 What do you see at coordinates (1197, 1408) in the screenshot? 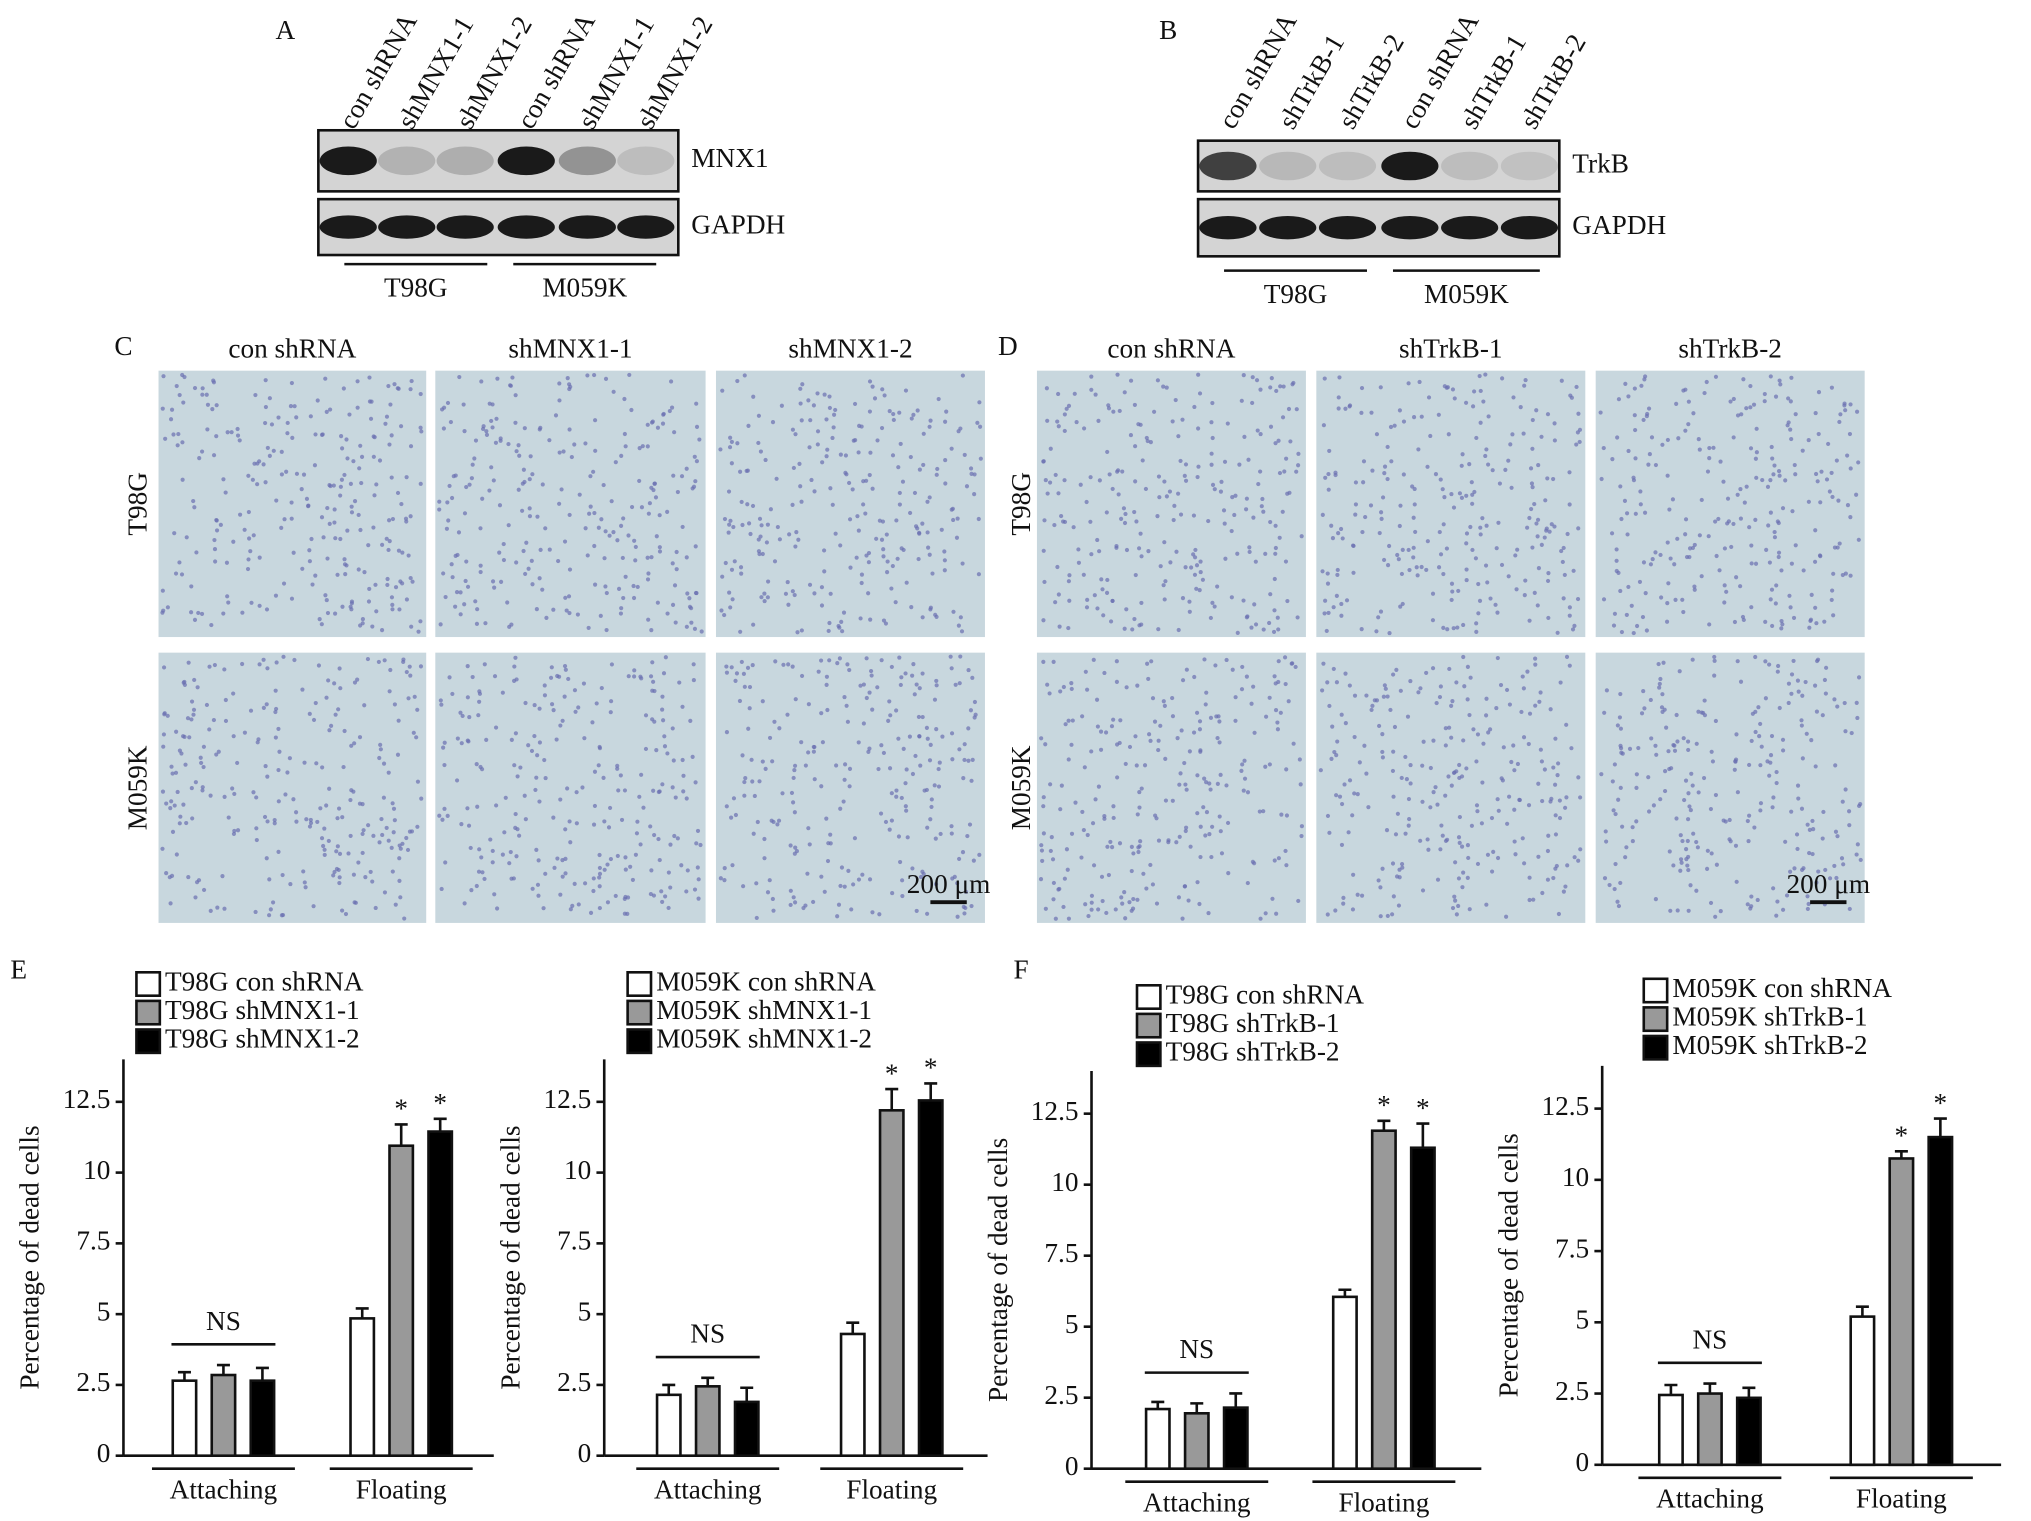
I see `error-bar` at bounding box center [1197, 1408].